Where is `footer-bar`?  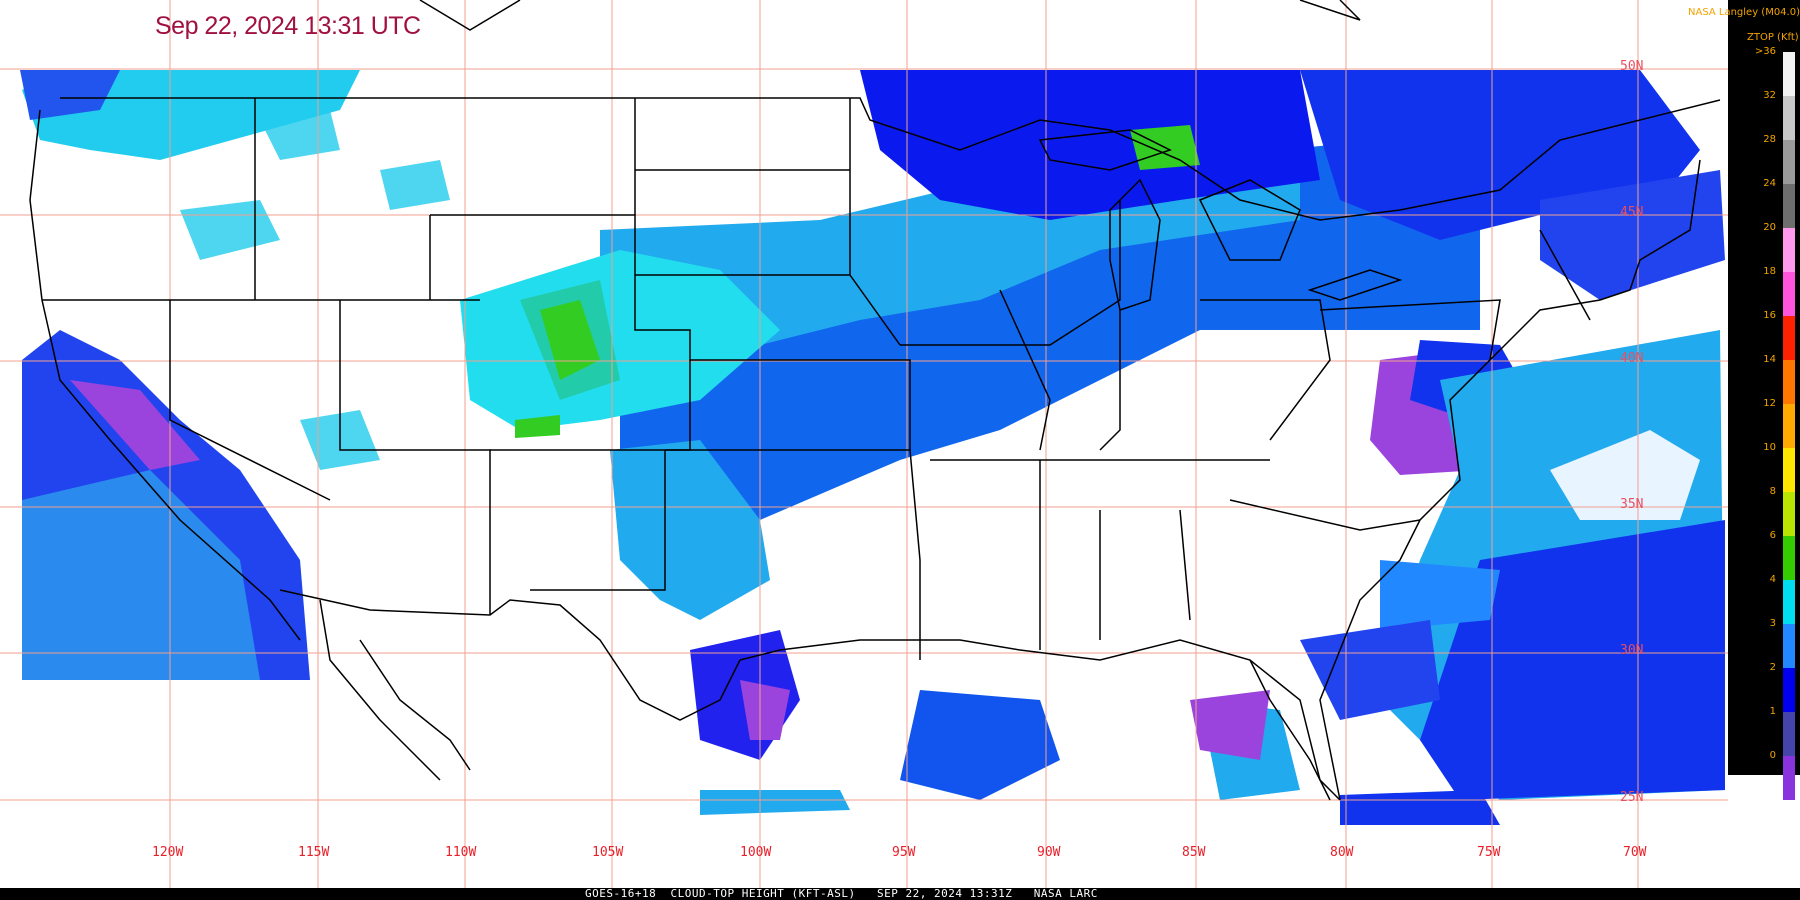 footer-bar is located at coordinates (900, 894).